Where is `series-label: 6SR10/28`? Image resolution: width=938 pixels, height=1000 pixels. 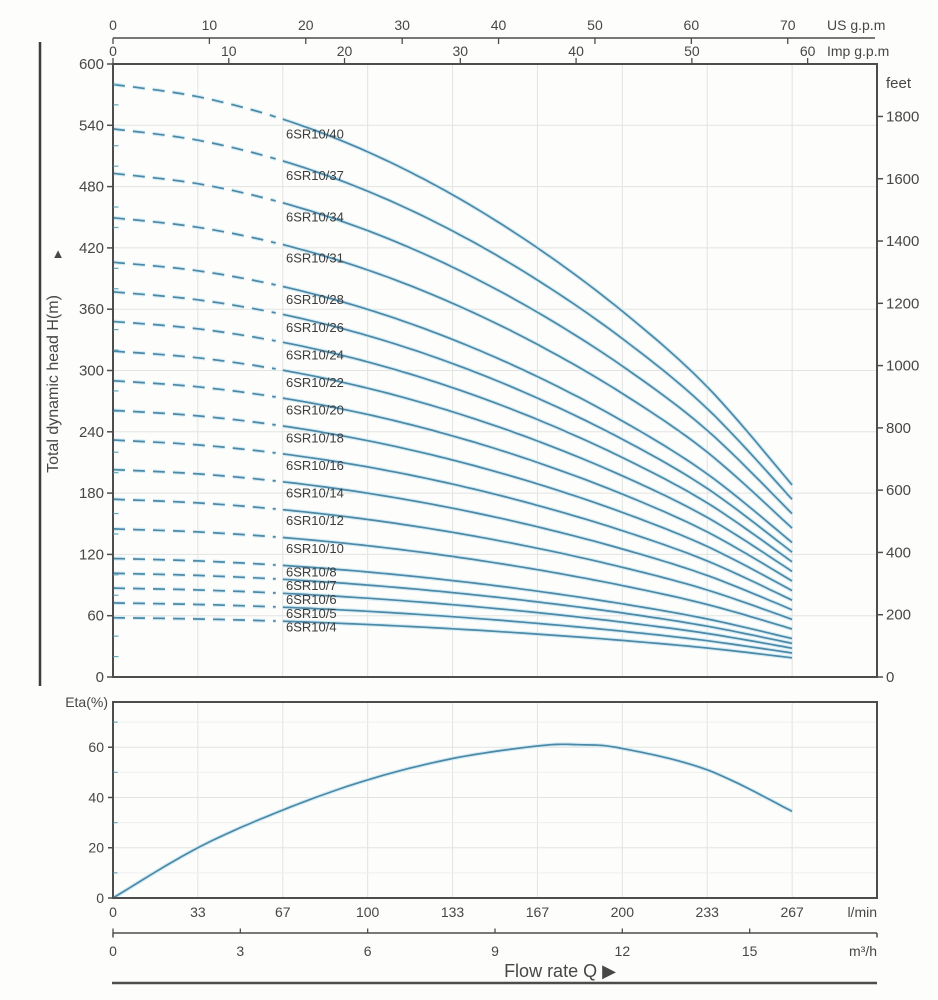
series-label: 6SR10/28 is located at coordinates (315, 299).